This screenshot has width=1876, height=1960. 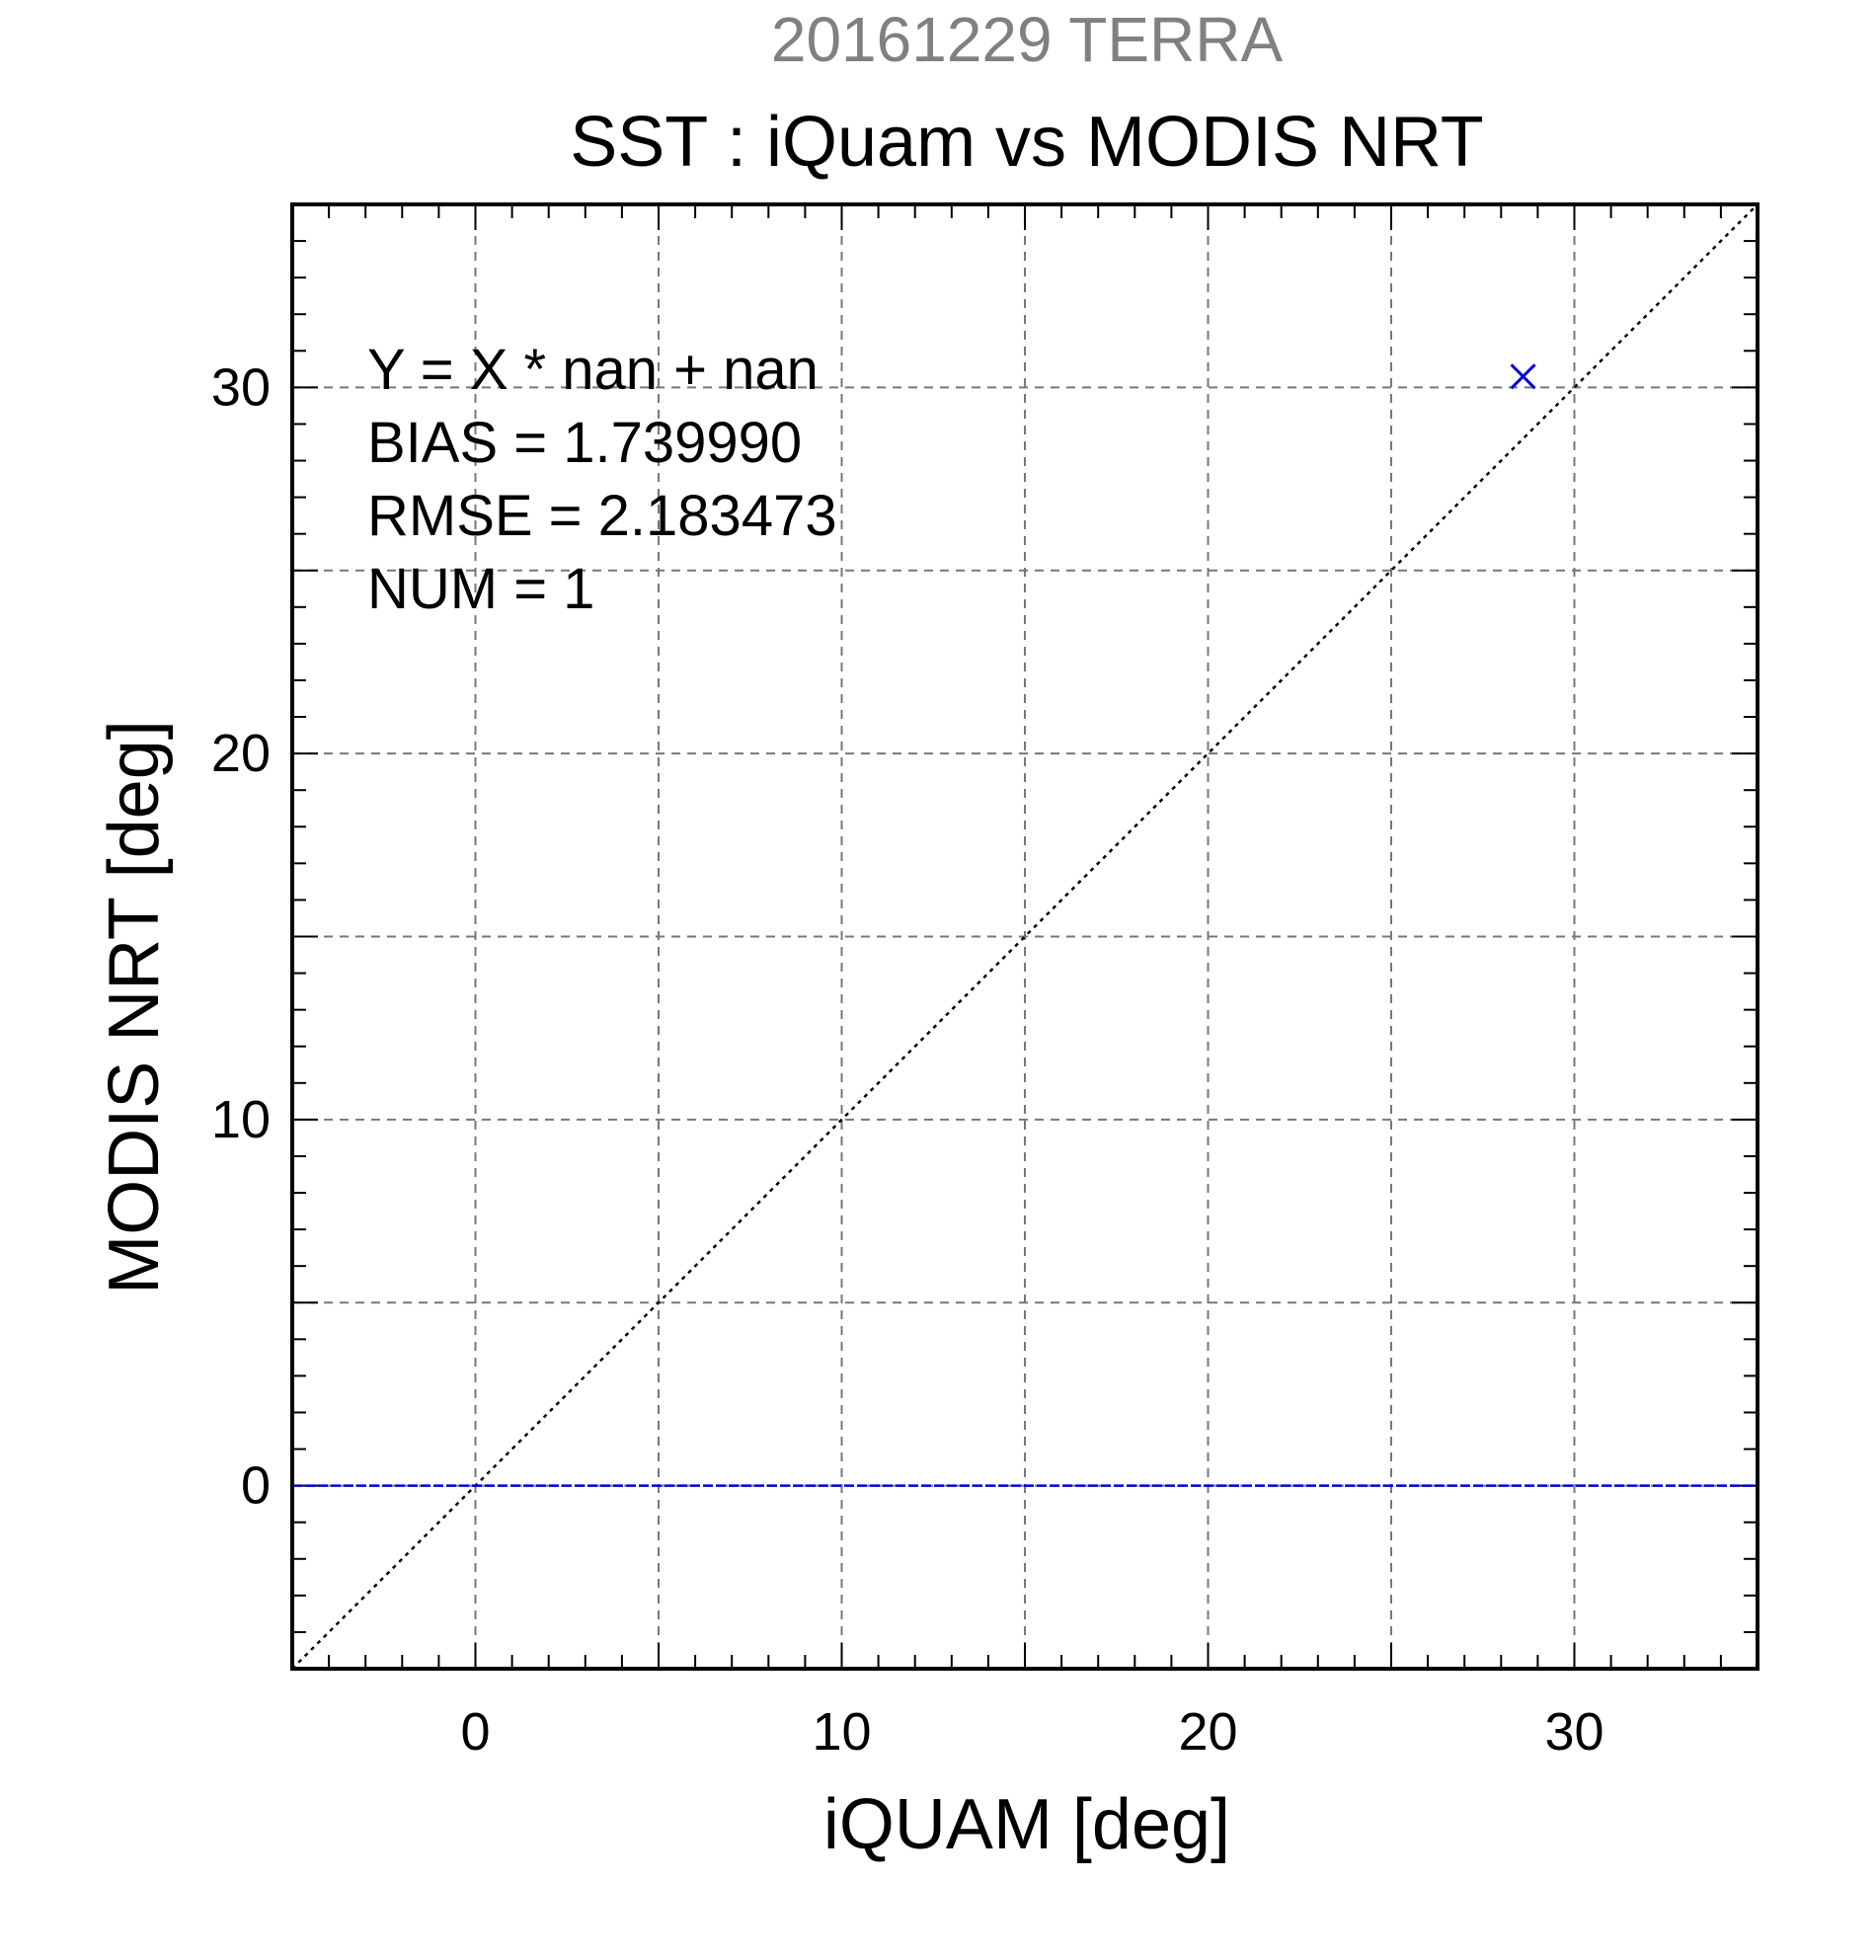 I want to click on data-points, so click(x=1523, y=376).